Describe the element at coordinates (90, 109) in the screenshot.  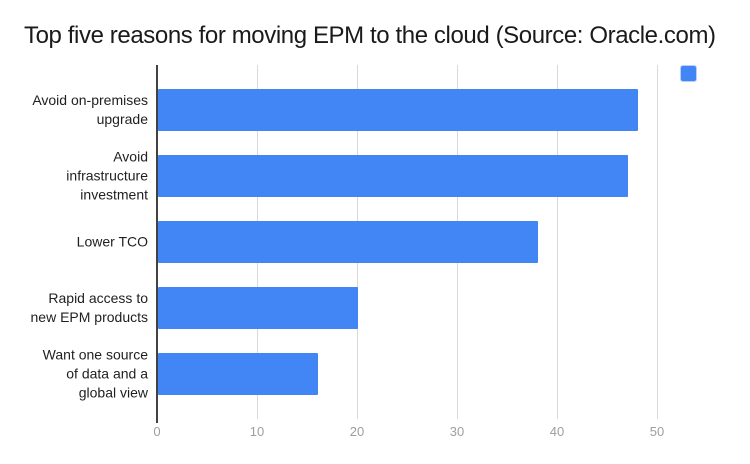
I see `category-label-0: Avoid on-premises upgrade` at that location.